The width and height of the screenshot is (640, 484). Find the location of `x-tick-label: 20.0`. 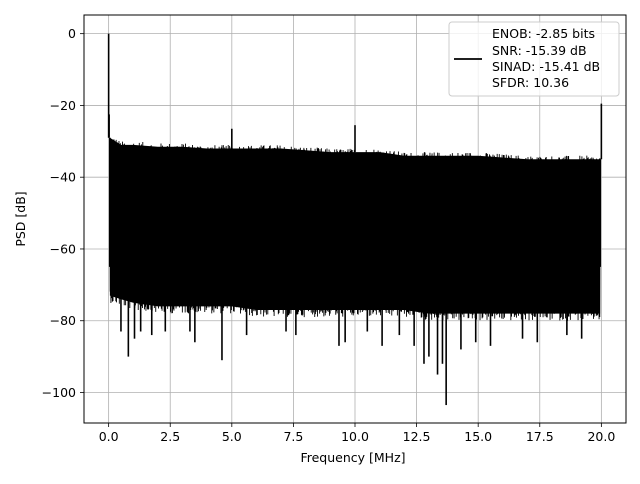

x-tick-label: 20.0 is located at coordinates (601, 436).